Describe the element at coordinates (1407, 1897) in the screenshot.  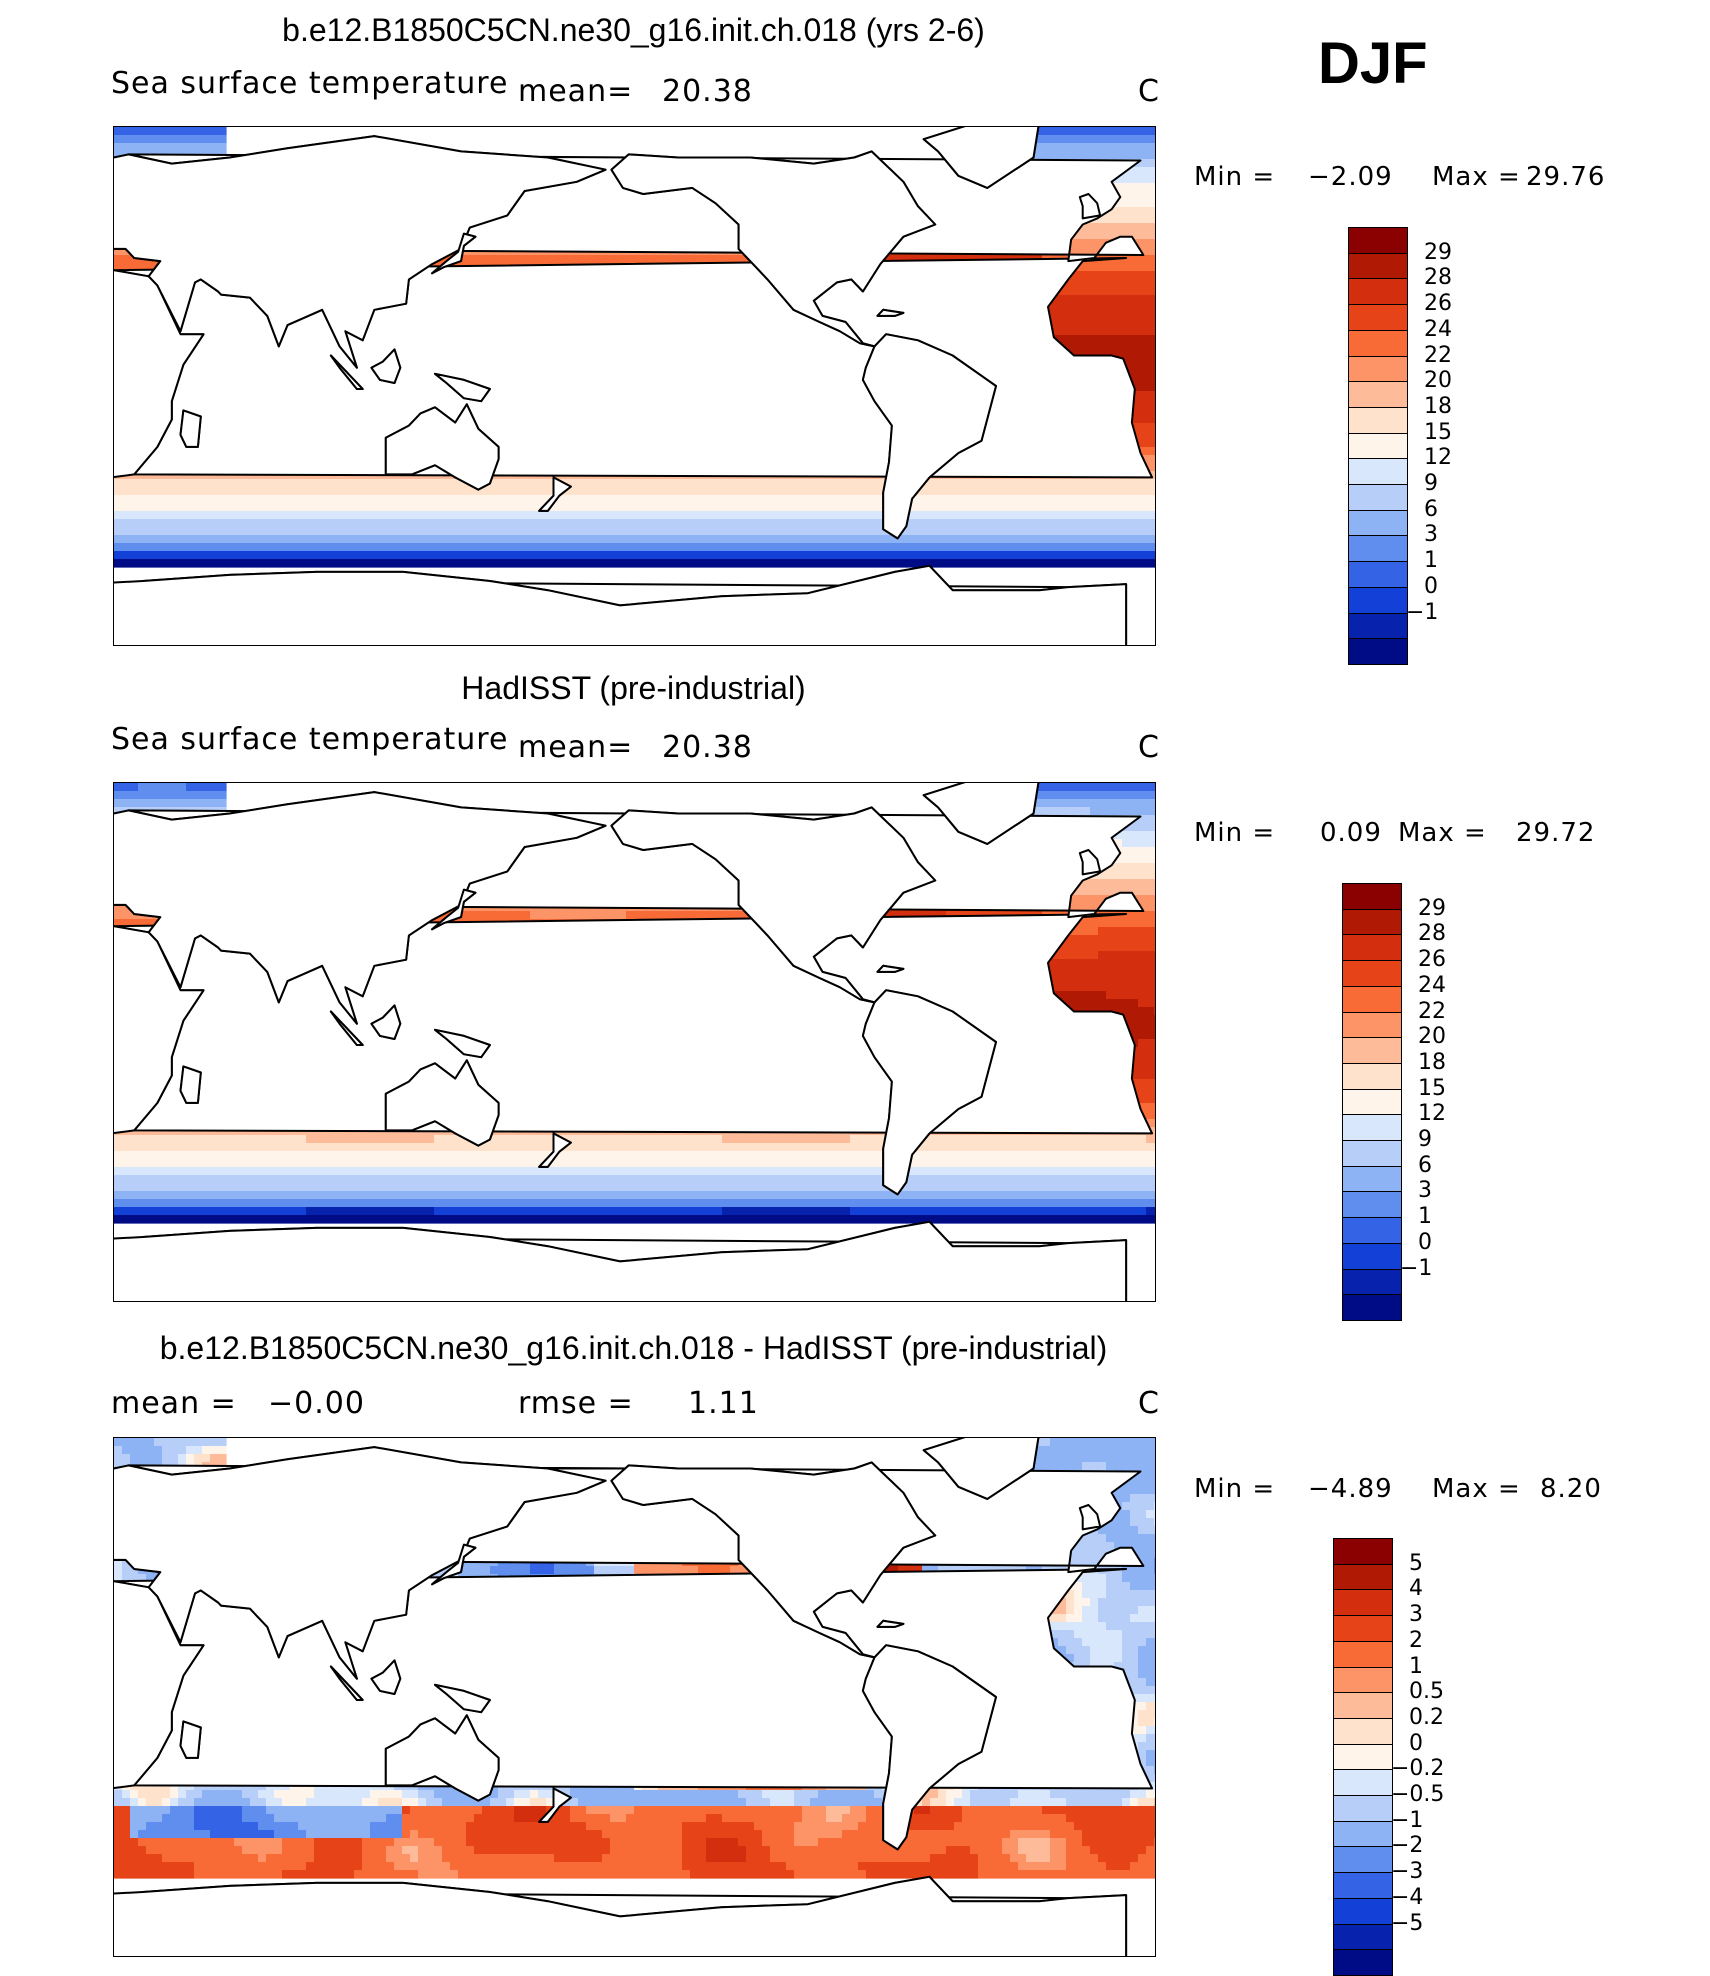
I see `colorbar-tick-label: −4` at that location.